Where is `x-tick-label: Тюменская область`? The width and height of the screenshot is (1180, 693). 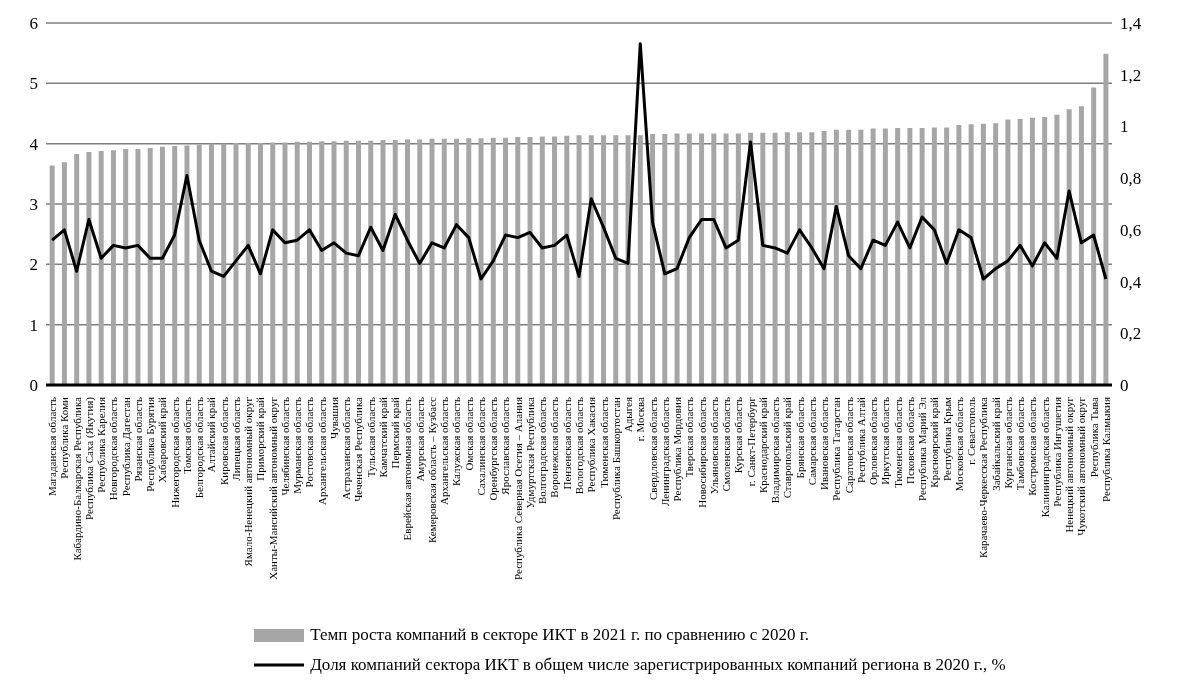
x-tick-label: Тюменская область is located at coordinates (603, 442).